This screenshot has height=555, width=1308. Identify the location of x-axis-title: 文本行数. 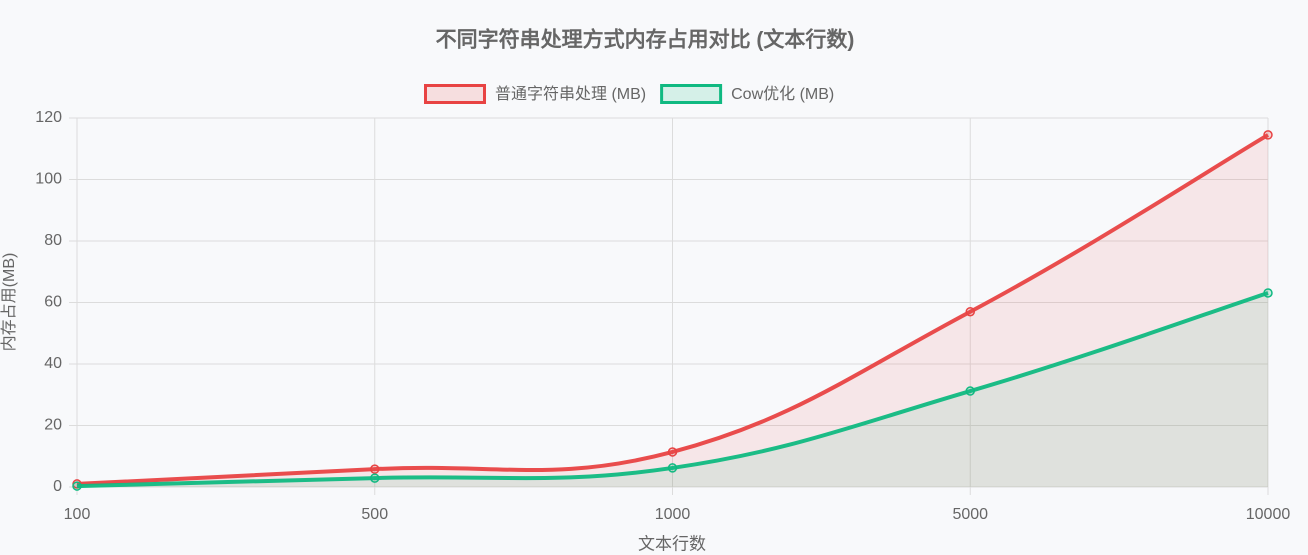
(672, 543).